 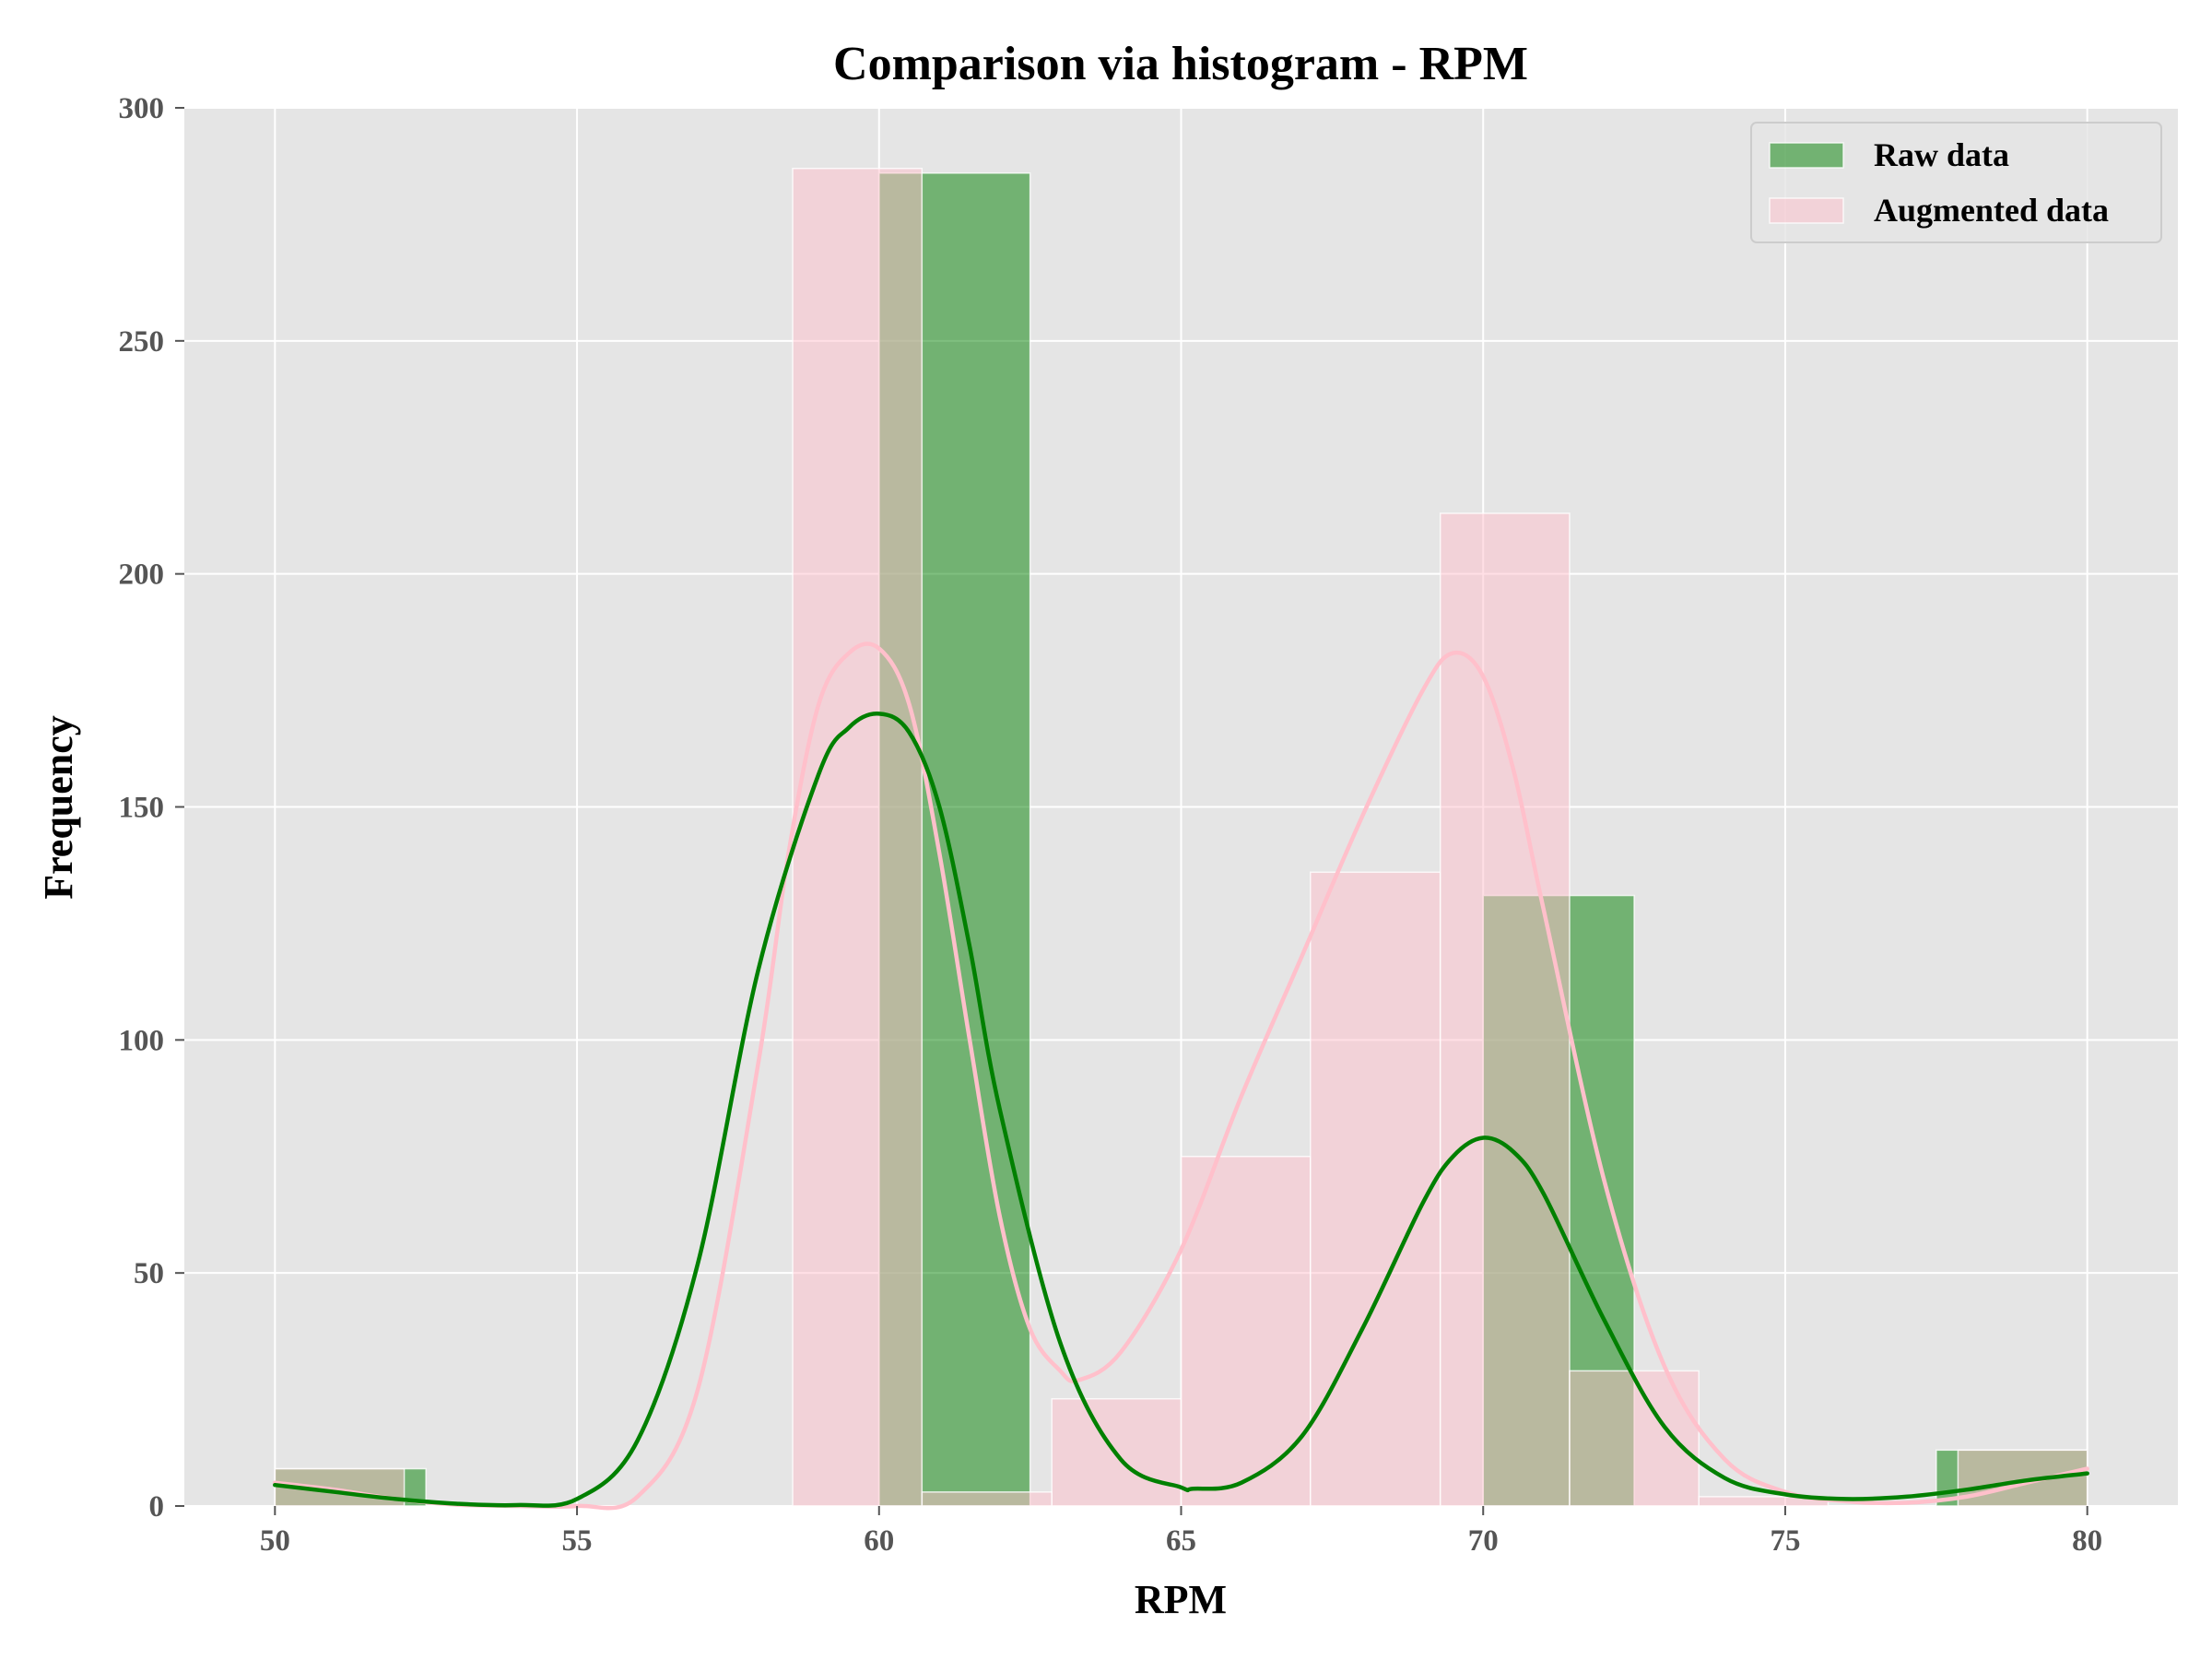 I want to click on legend: Raw data Augmented data, so click(x=1956, y=182).